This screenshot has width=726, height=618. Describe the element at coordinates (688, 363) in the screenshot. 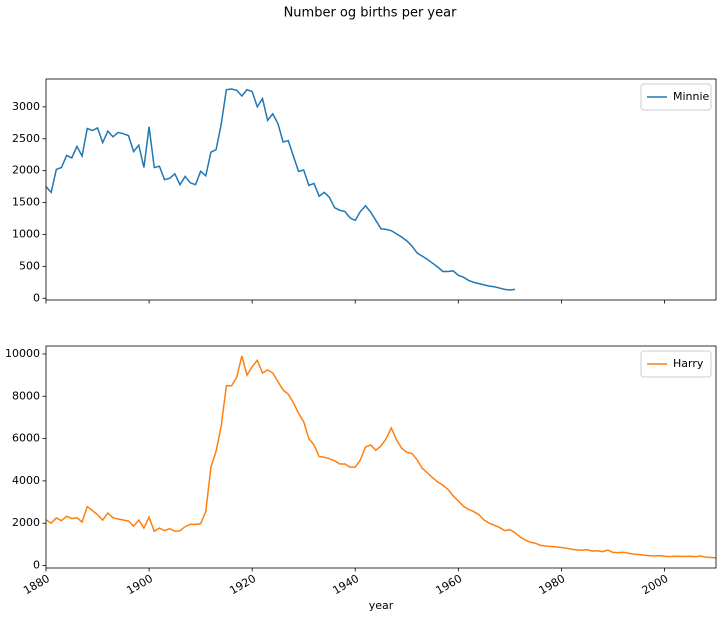

I see `legend-label: Harry` at that location.